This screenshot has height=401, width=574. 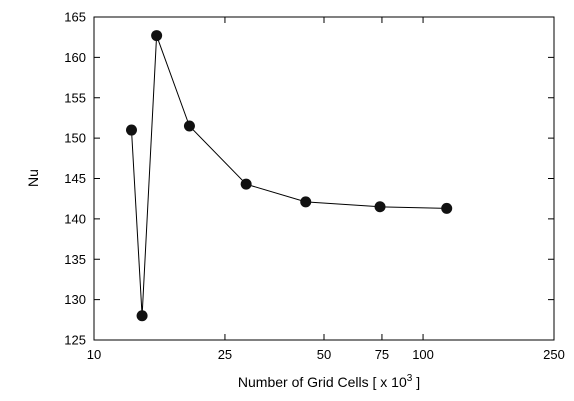 What do you see at coordinates (94, 354) in the screenshot?
I see `x-tick-label: 10` at bounding box center [94, 354].